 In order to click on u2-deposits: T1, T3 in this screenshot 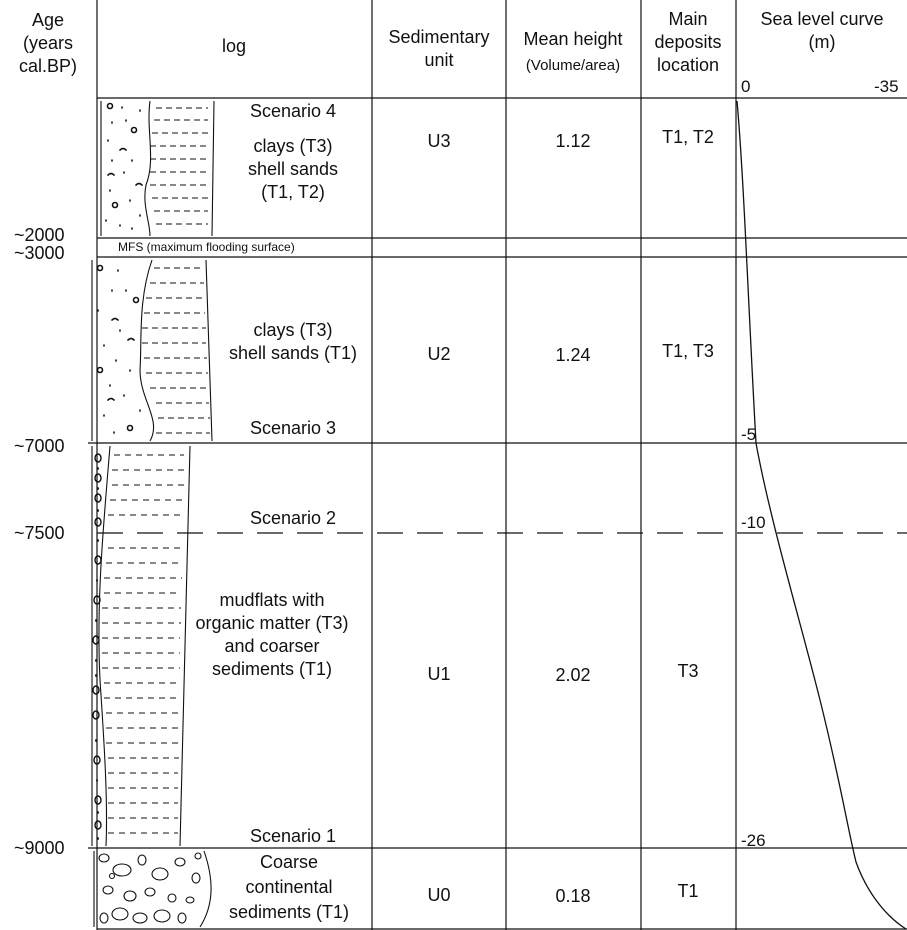, I will do `click(688, 351)`.